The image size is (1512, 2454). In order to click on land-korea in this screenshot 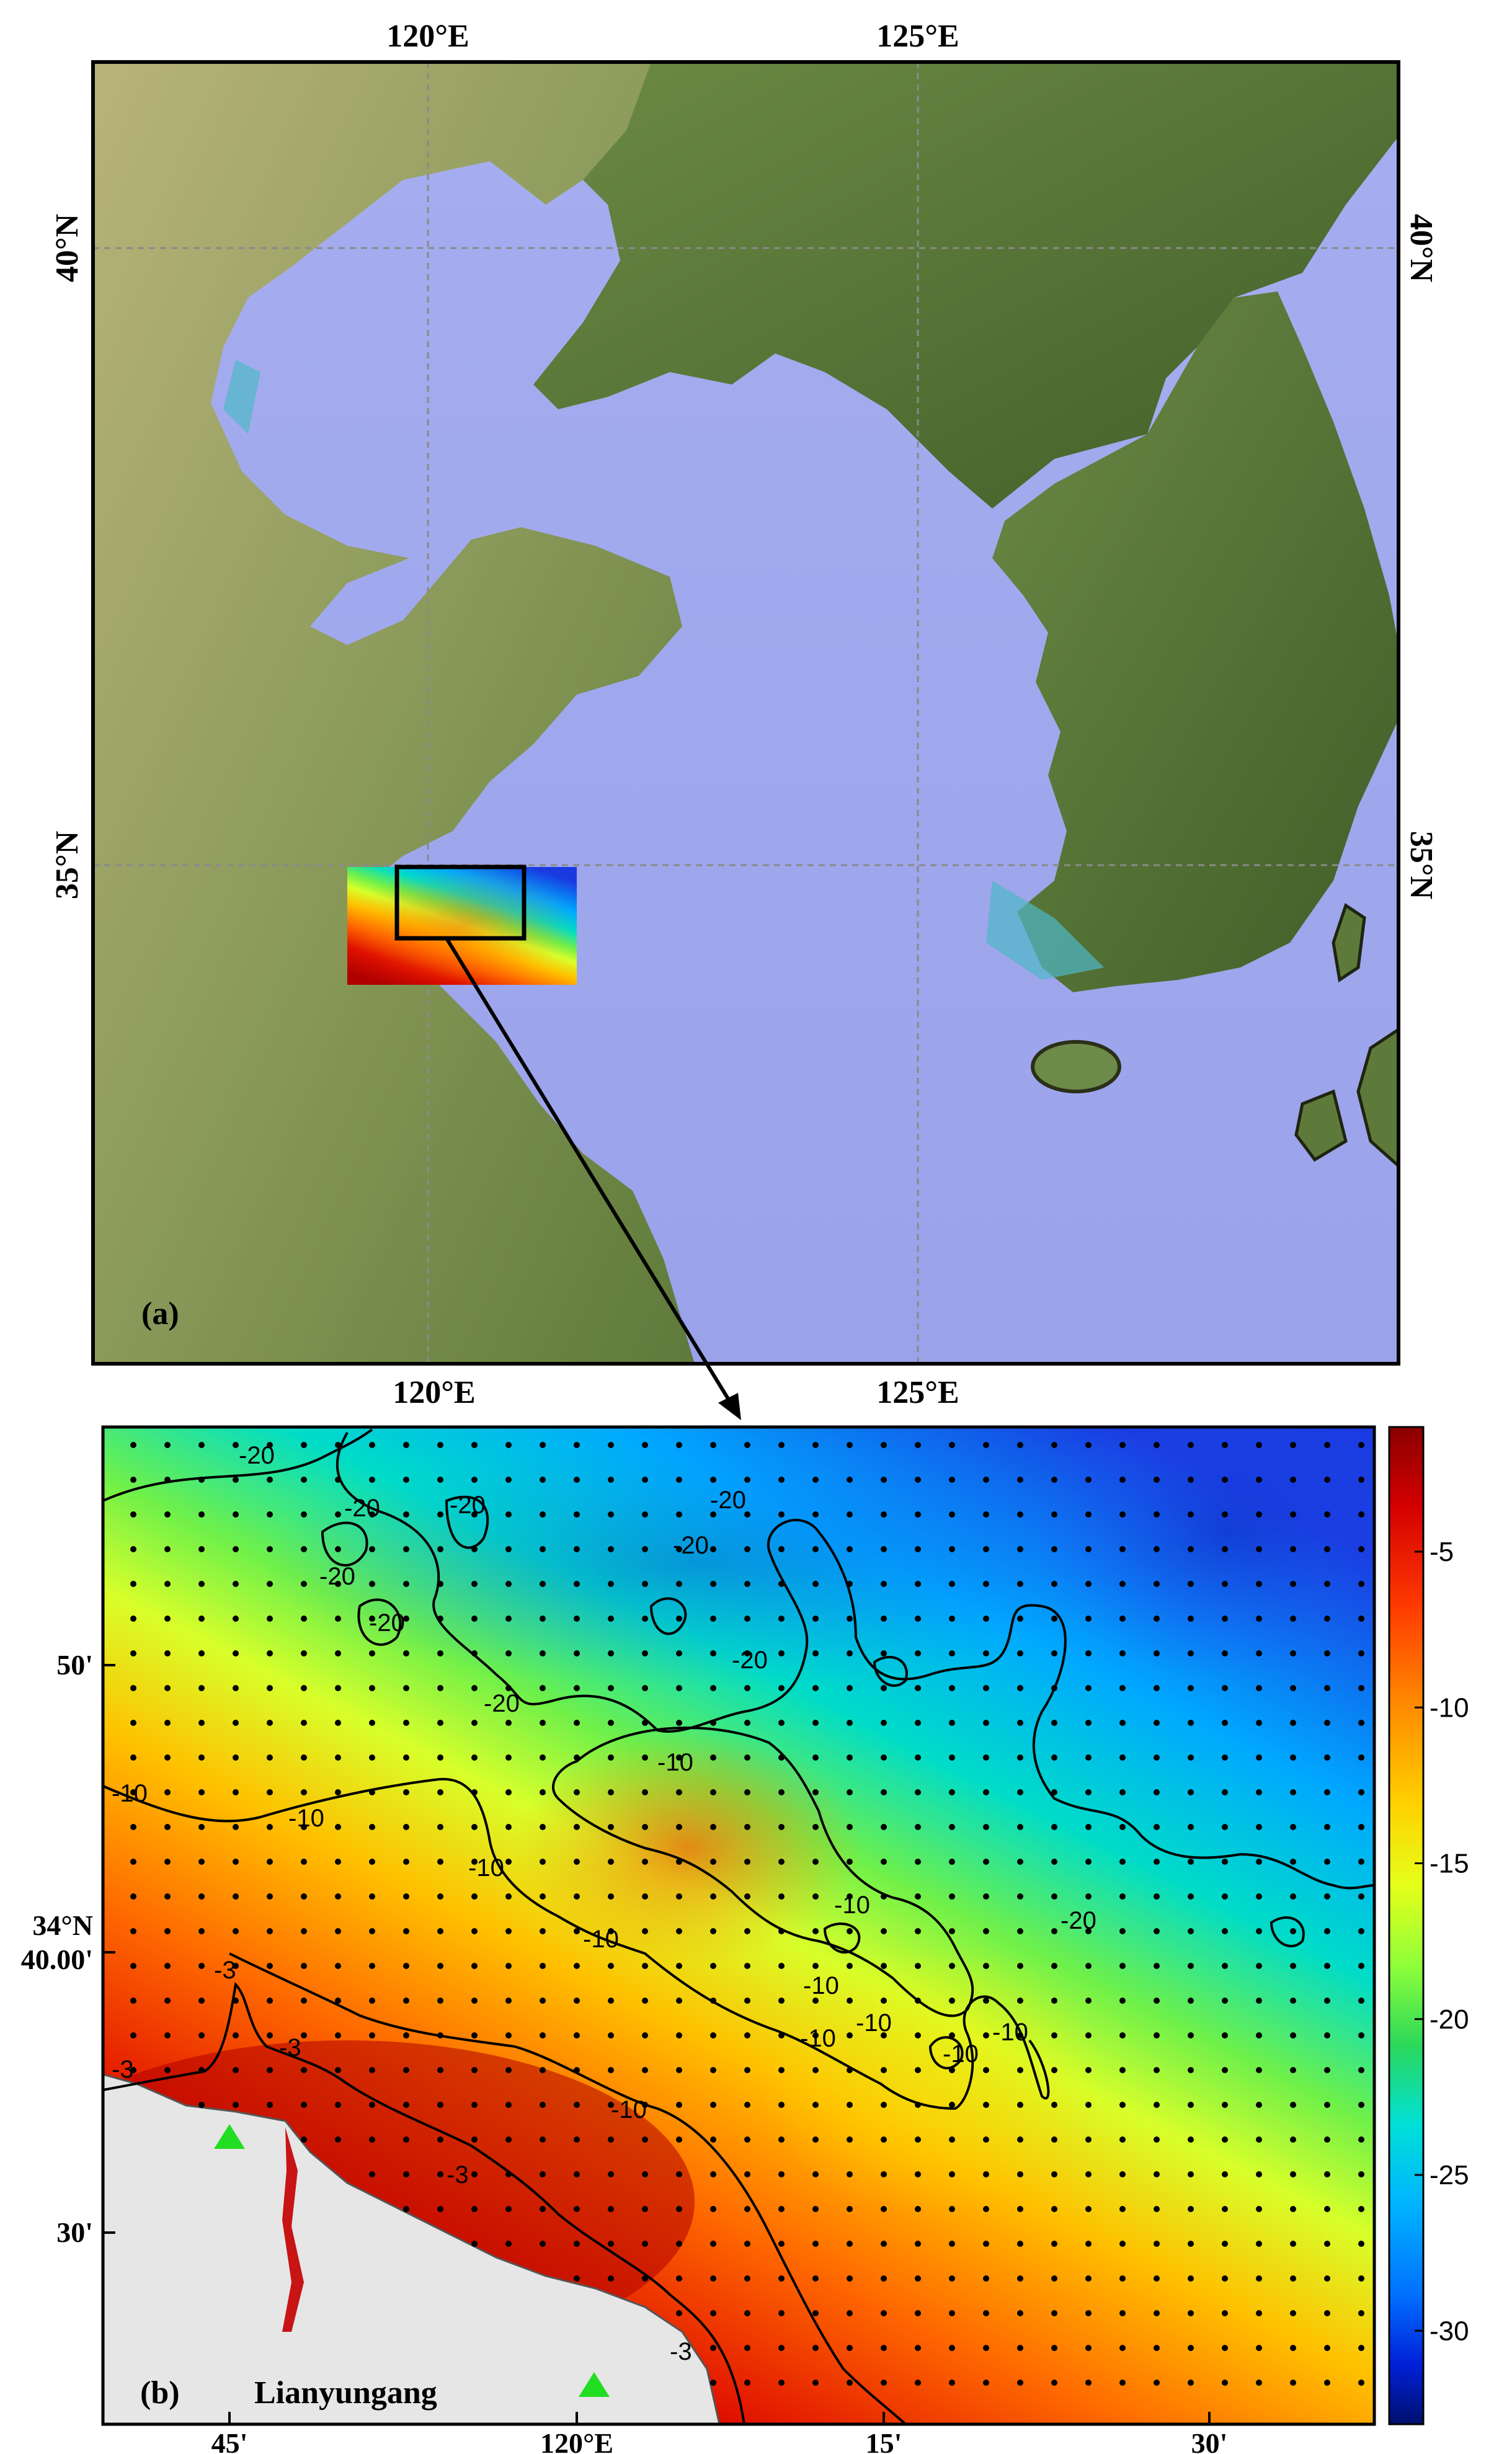, I will do `click(1195, 642)`.